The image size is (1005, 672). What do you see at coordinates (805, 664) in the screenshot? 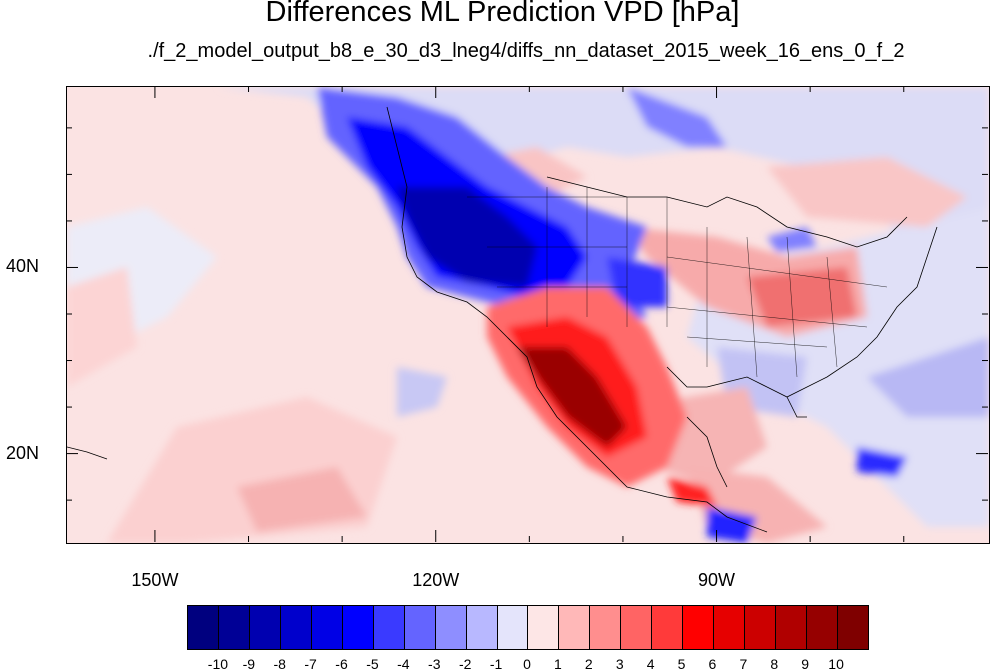
I see `colorbar-level-label: 9` at bounding box center [805, 664].